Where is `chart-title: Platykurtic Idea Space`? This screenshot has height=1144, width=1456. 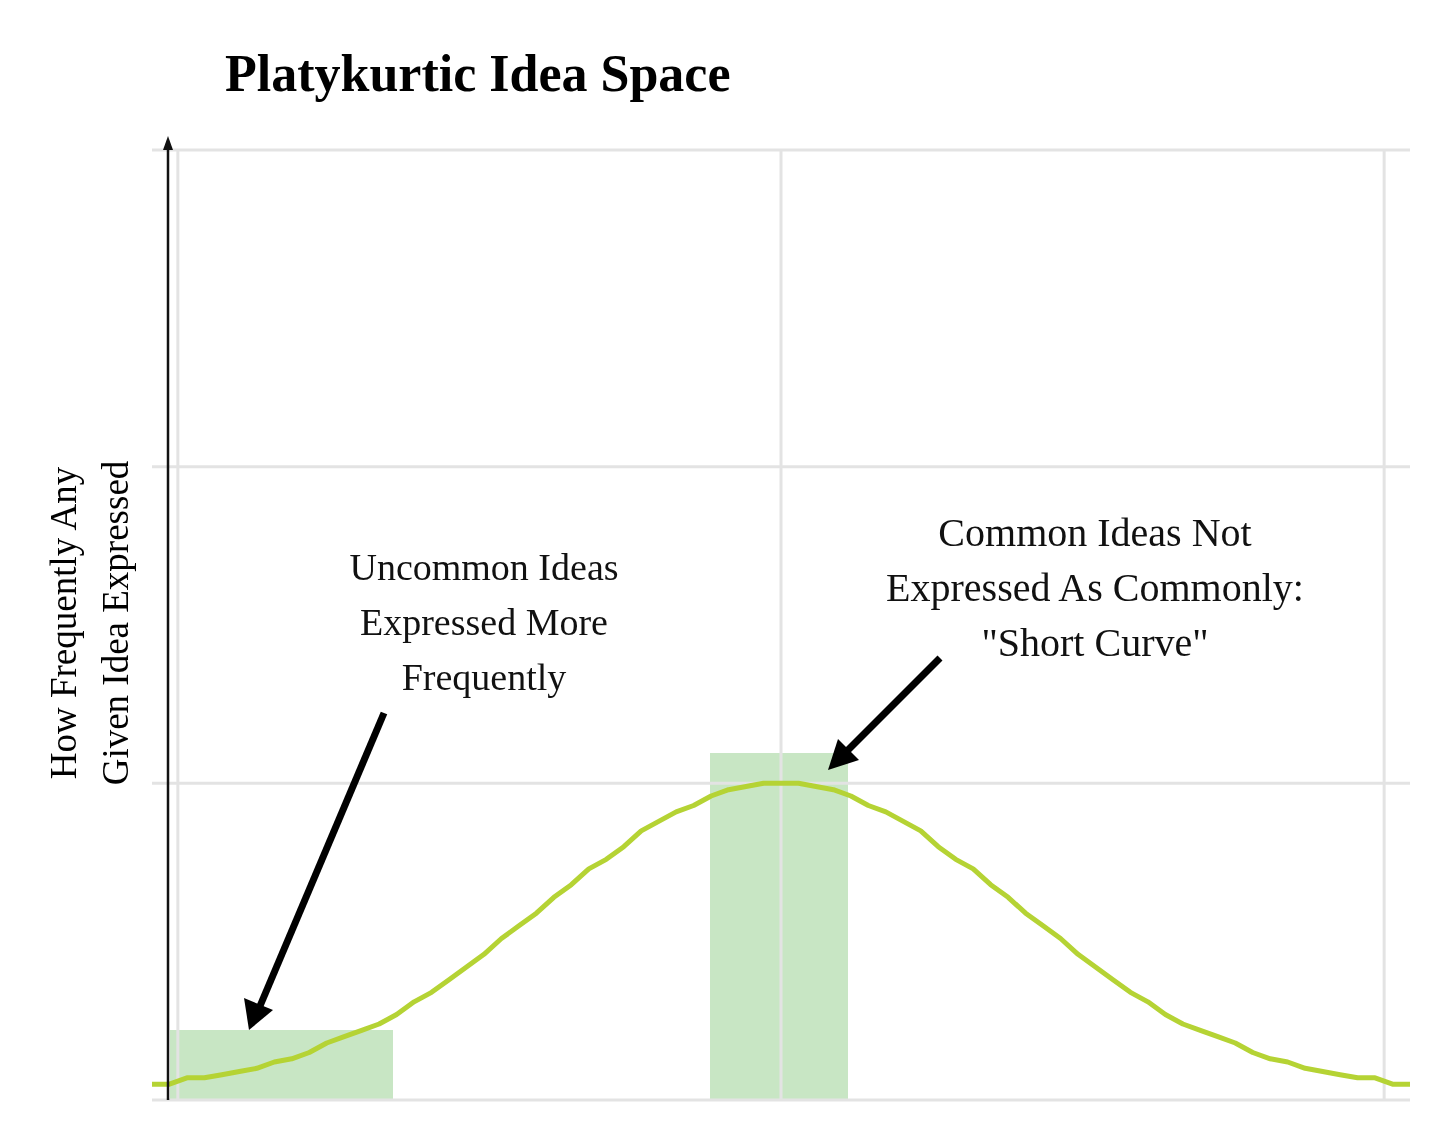
chart-title: Platykurtic Idea Space is located at coordinates (478, 73).